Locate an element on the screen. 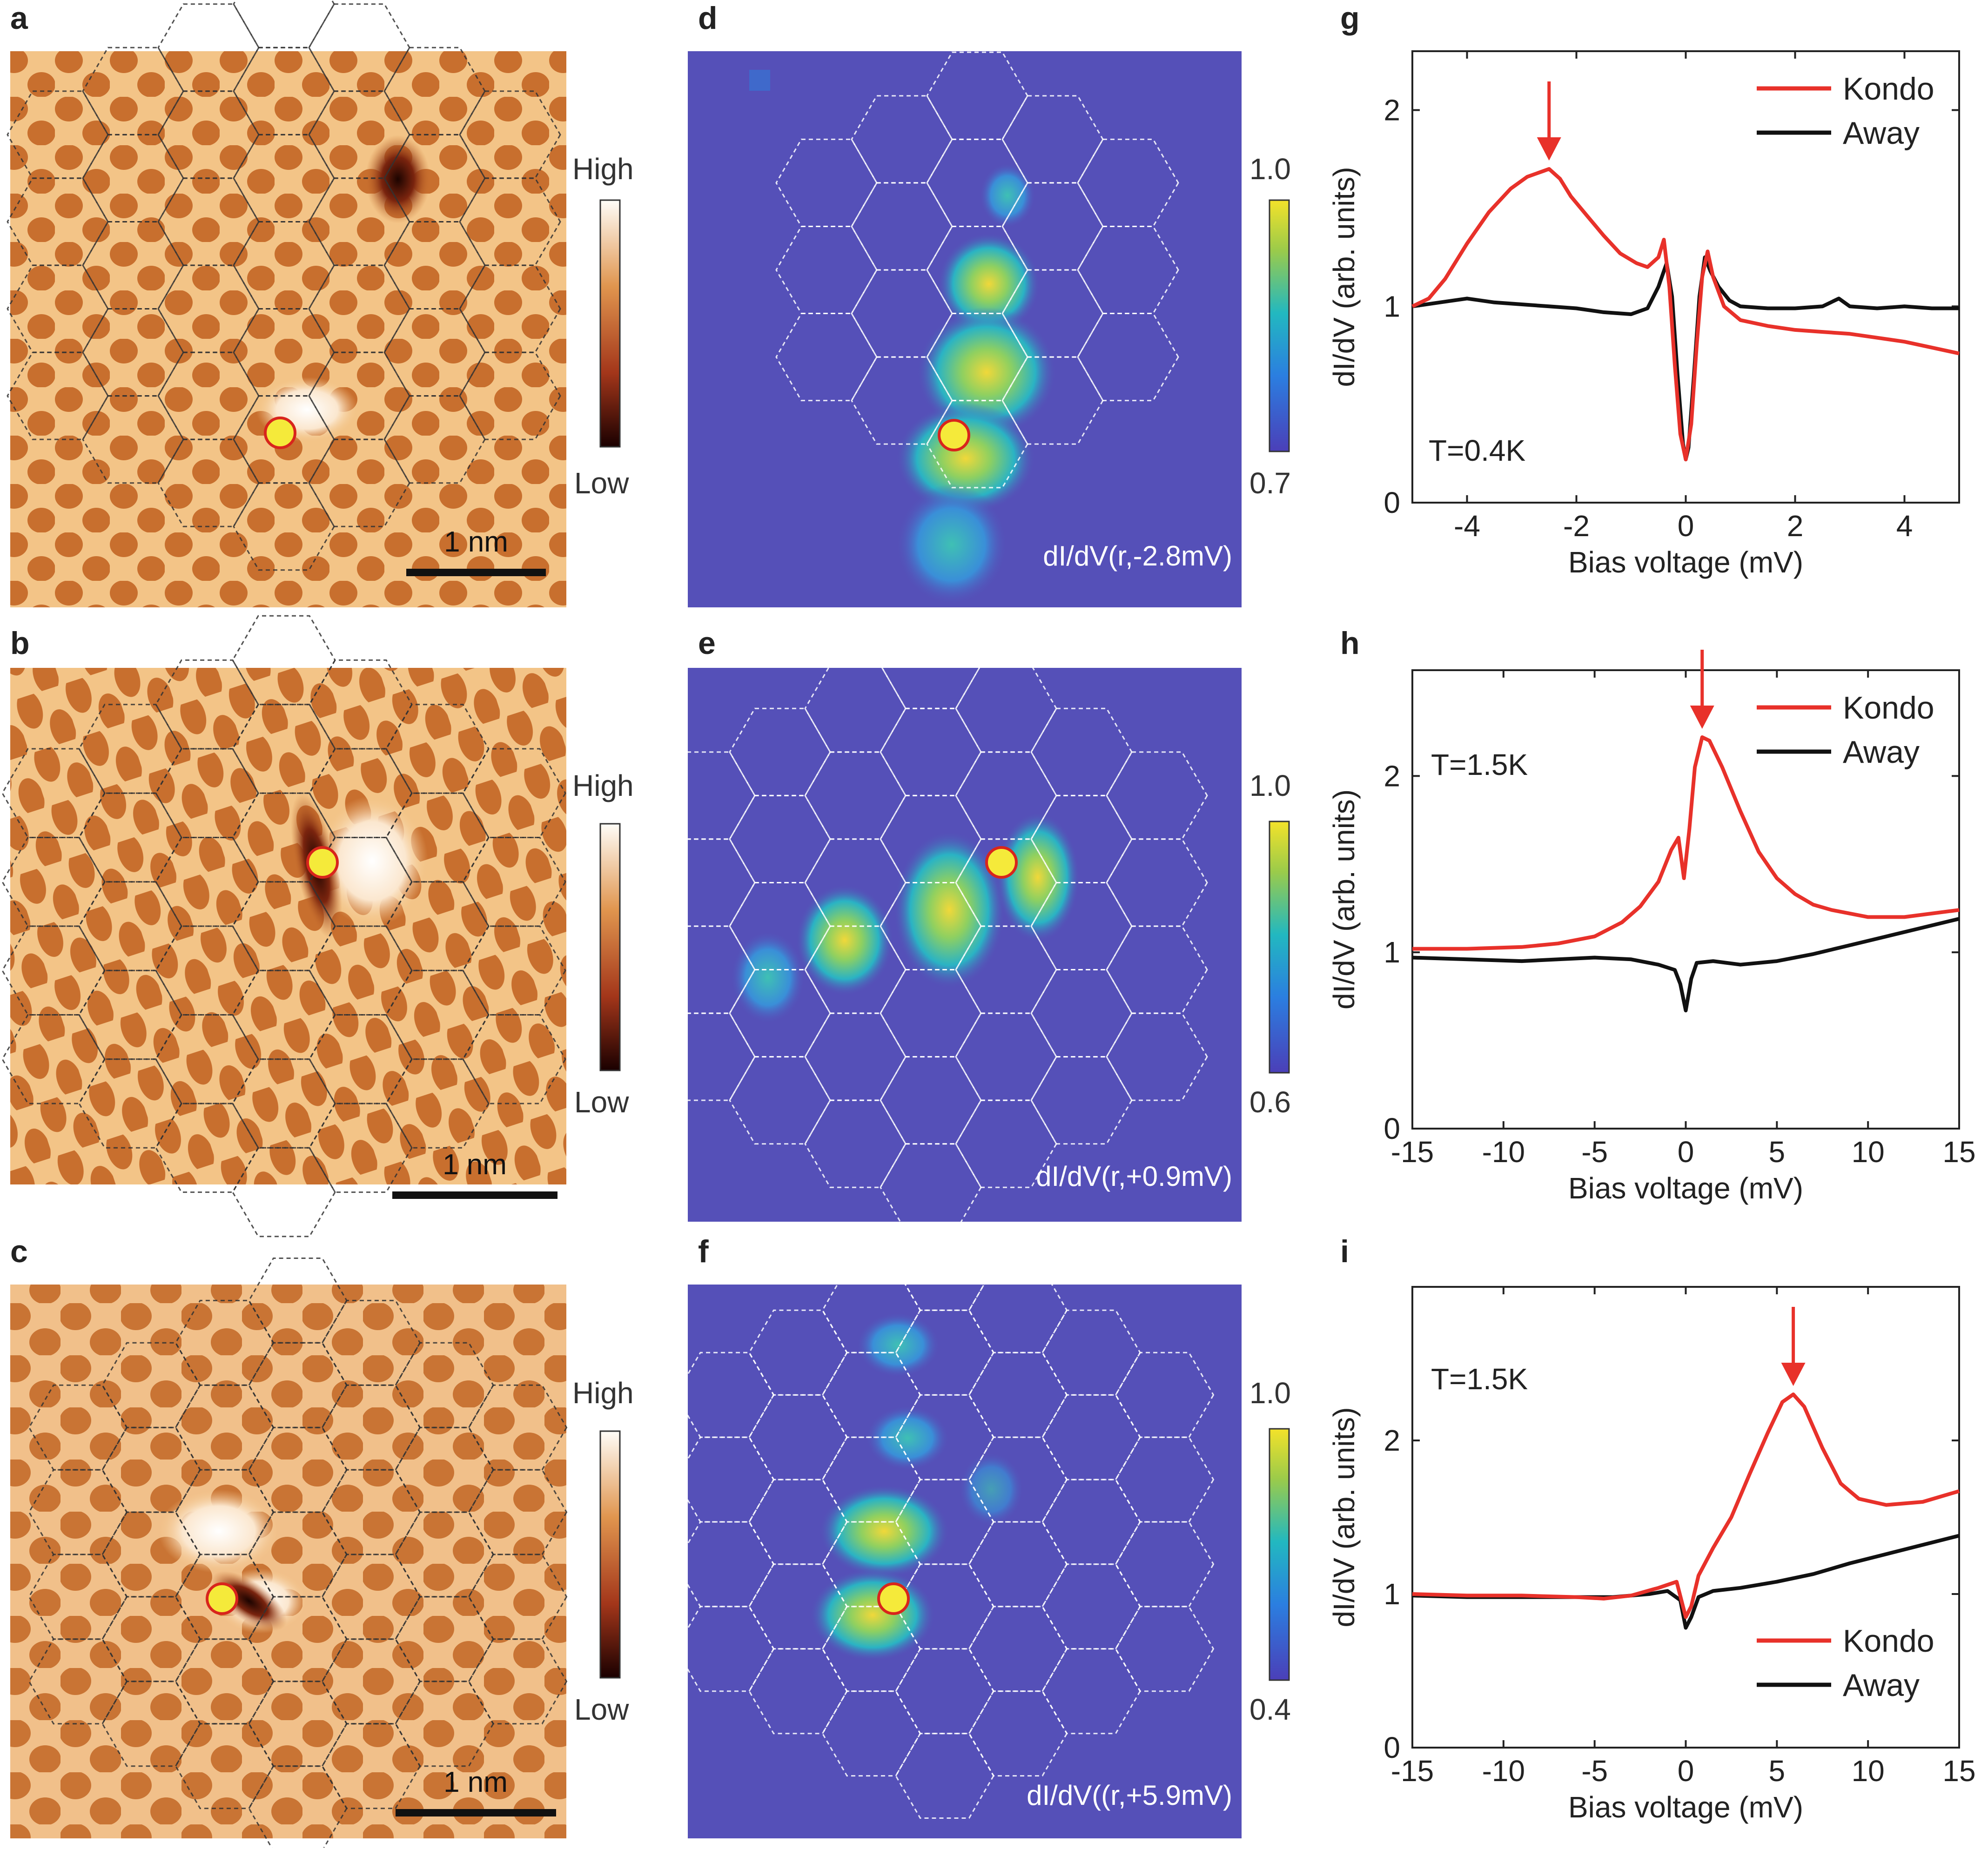  panel-label-f: f is located at coordinates (703, 1251).